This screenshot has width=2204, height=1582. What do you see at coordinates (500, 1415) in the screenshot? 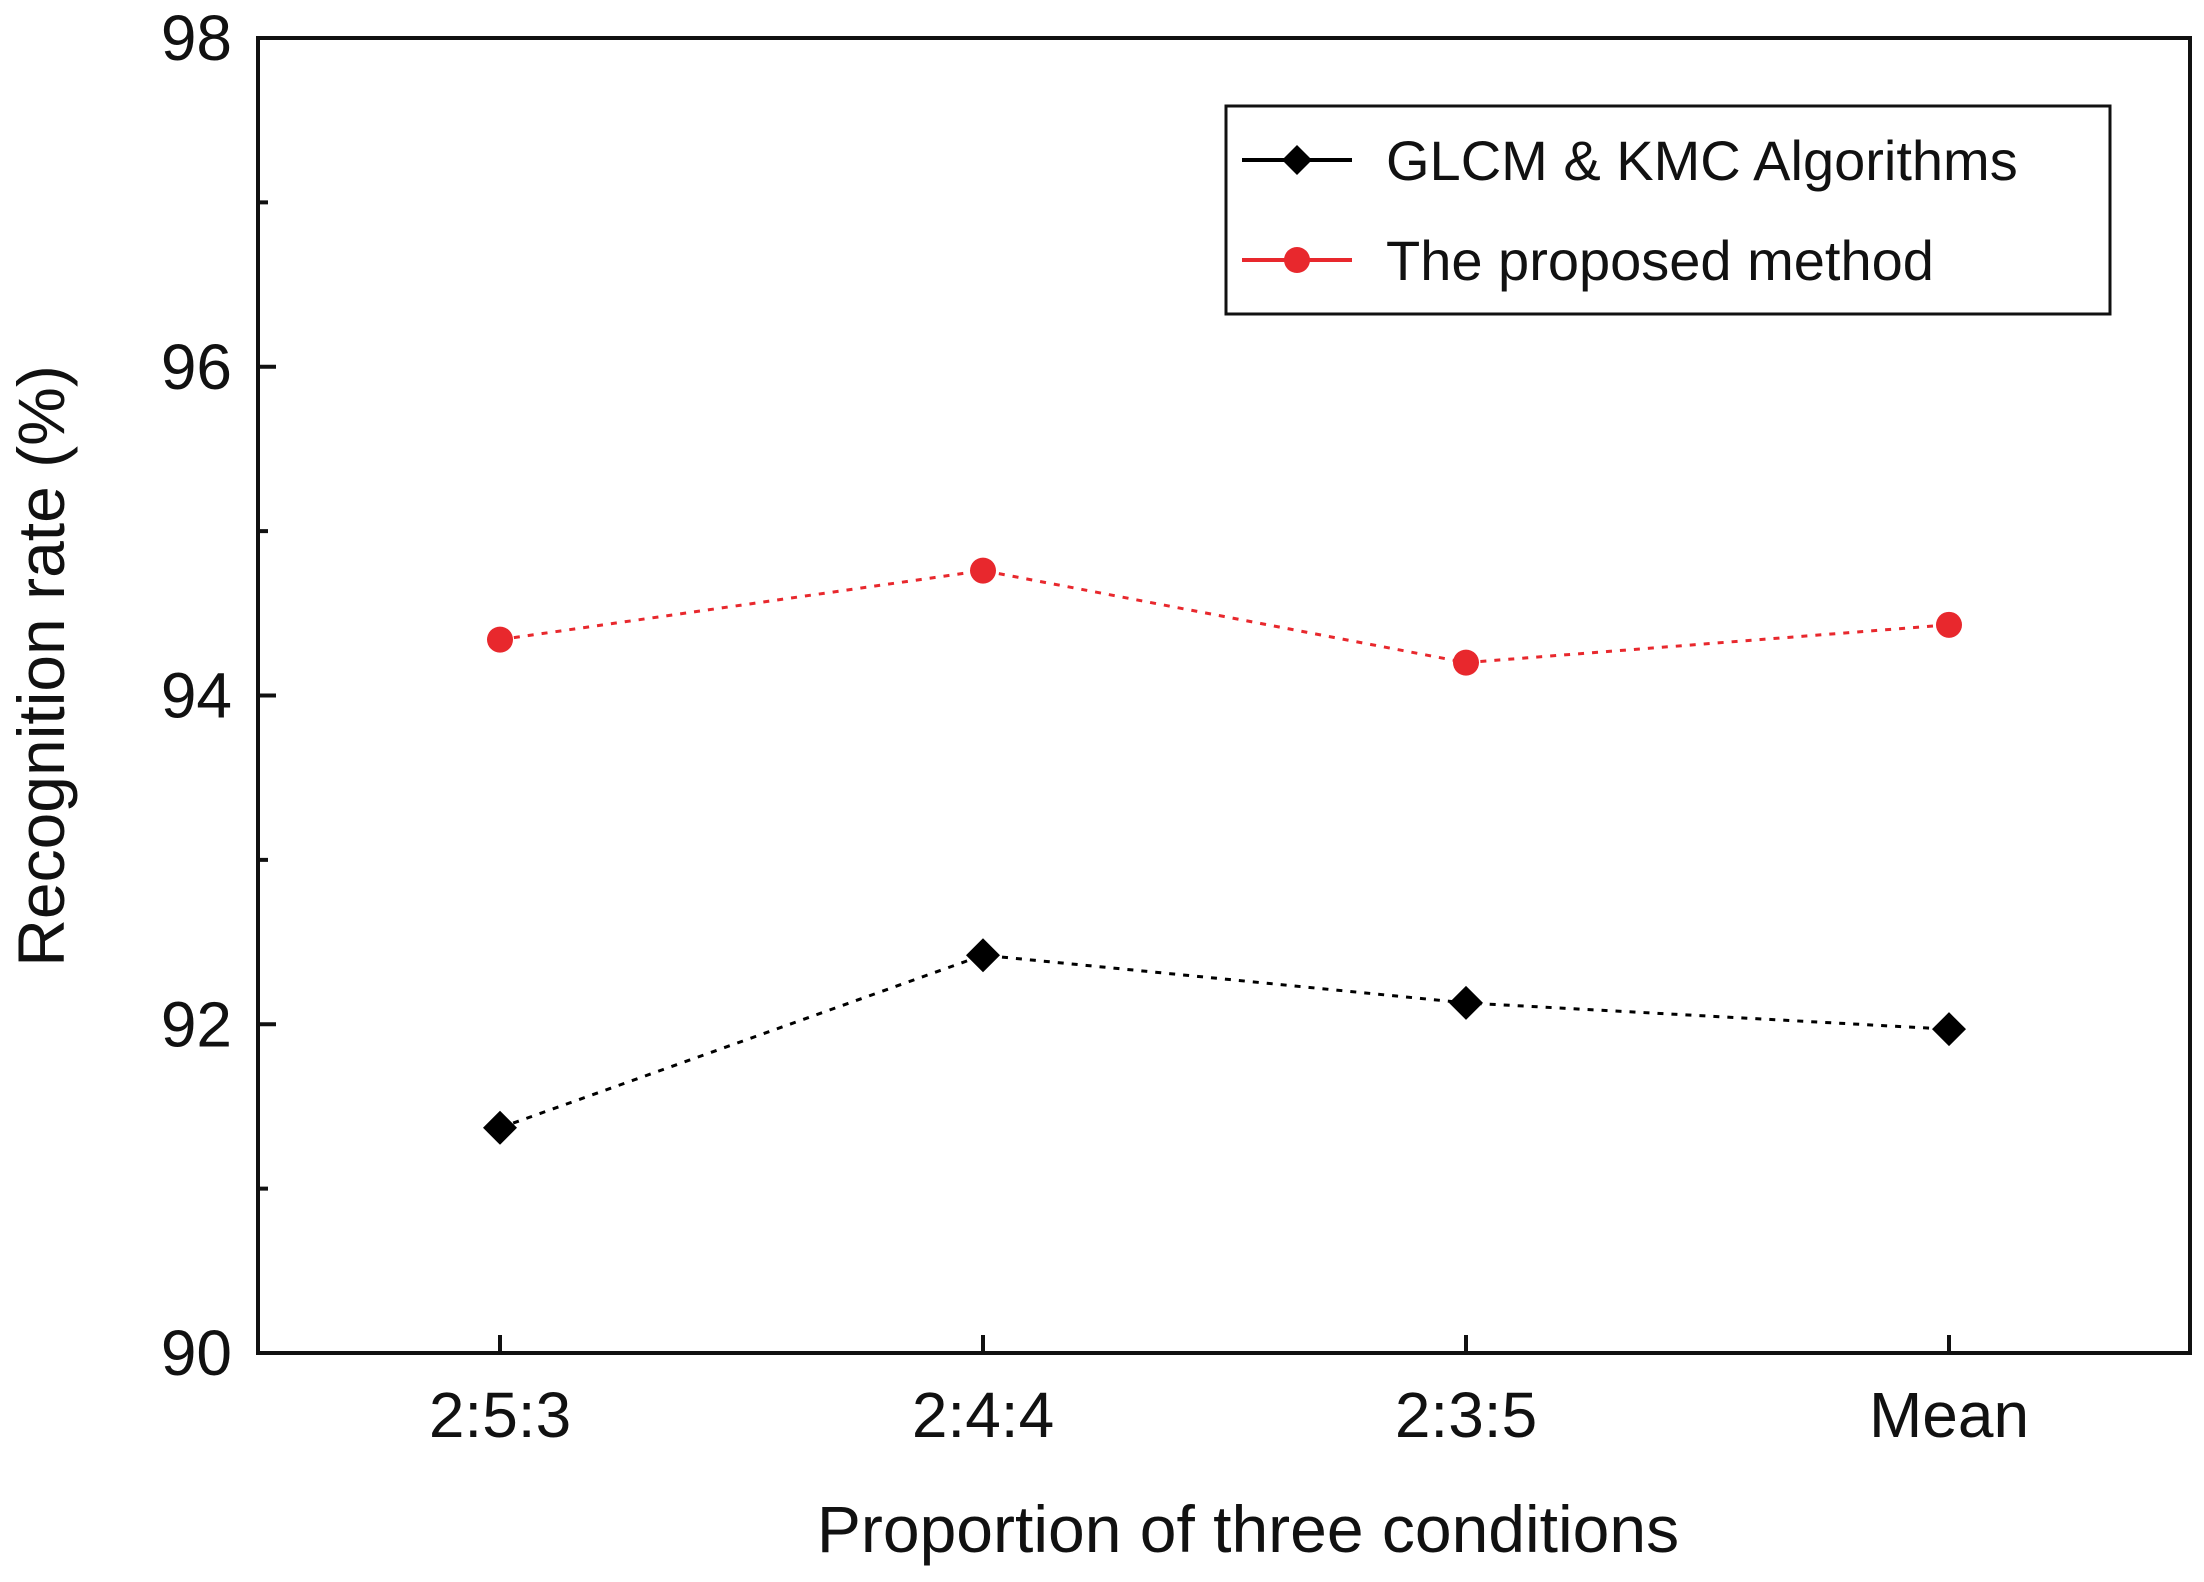
I see `x-tick-label: 2:5:3` at bounding box center [500, 1415].